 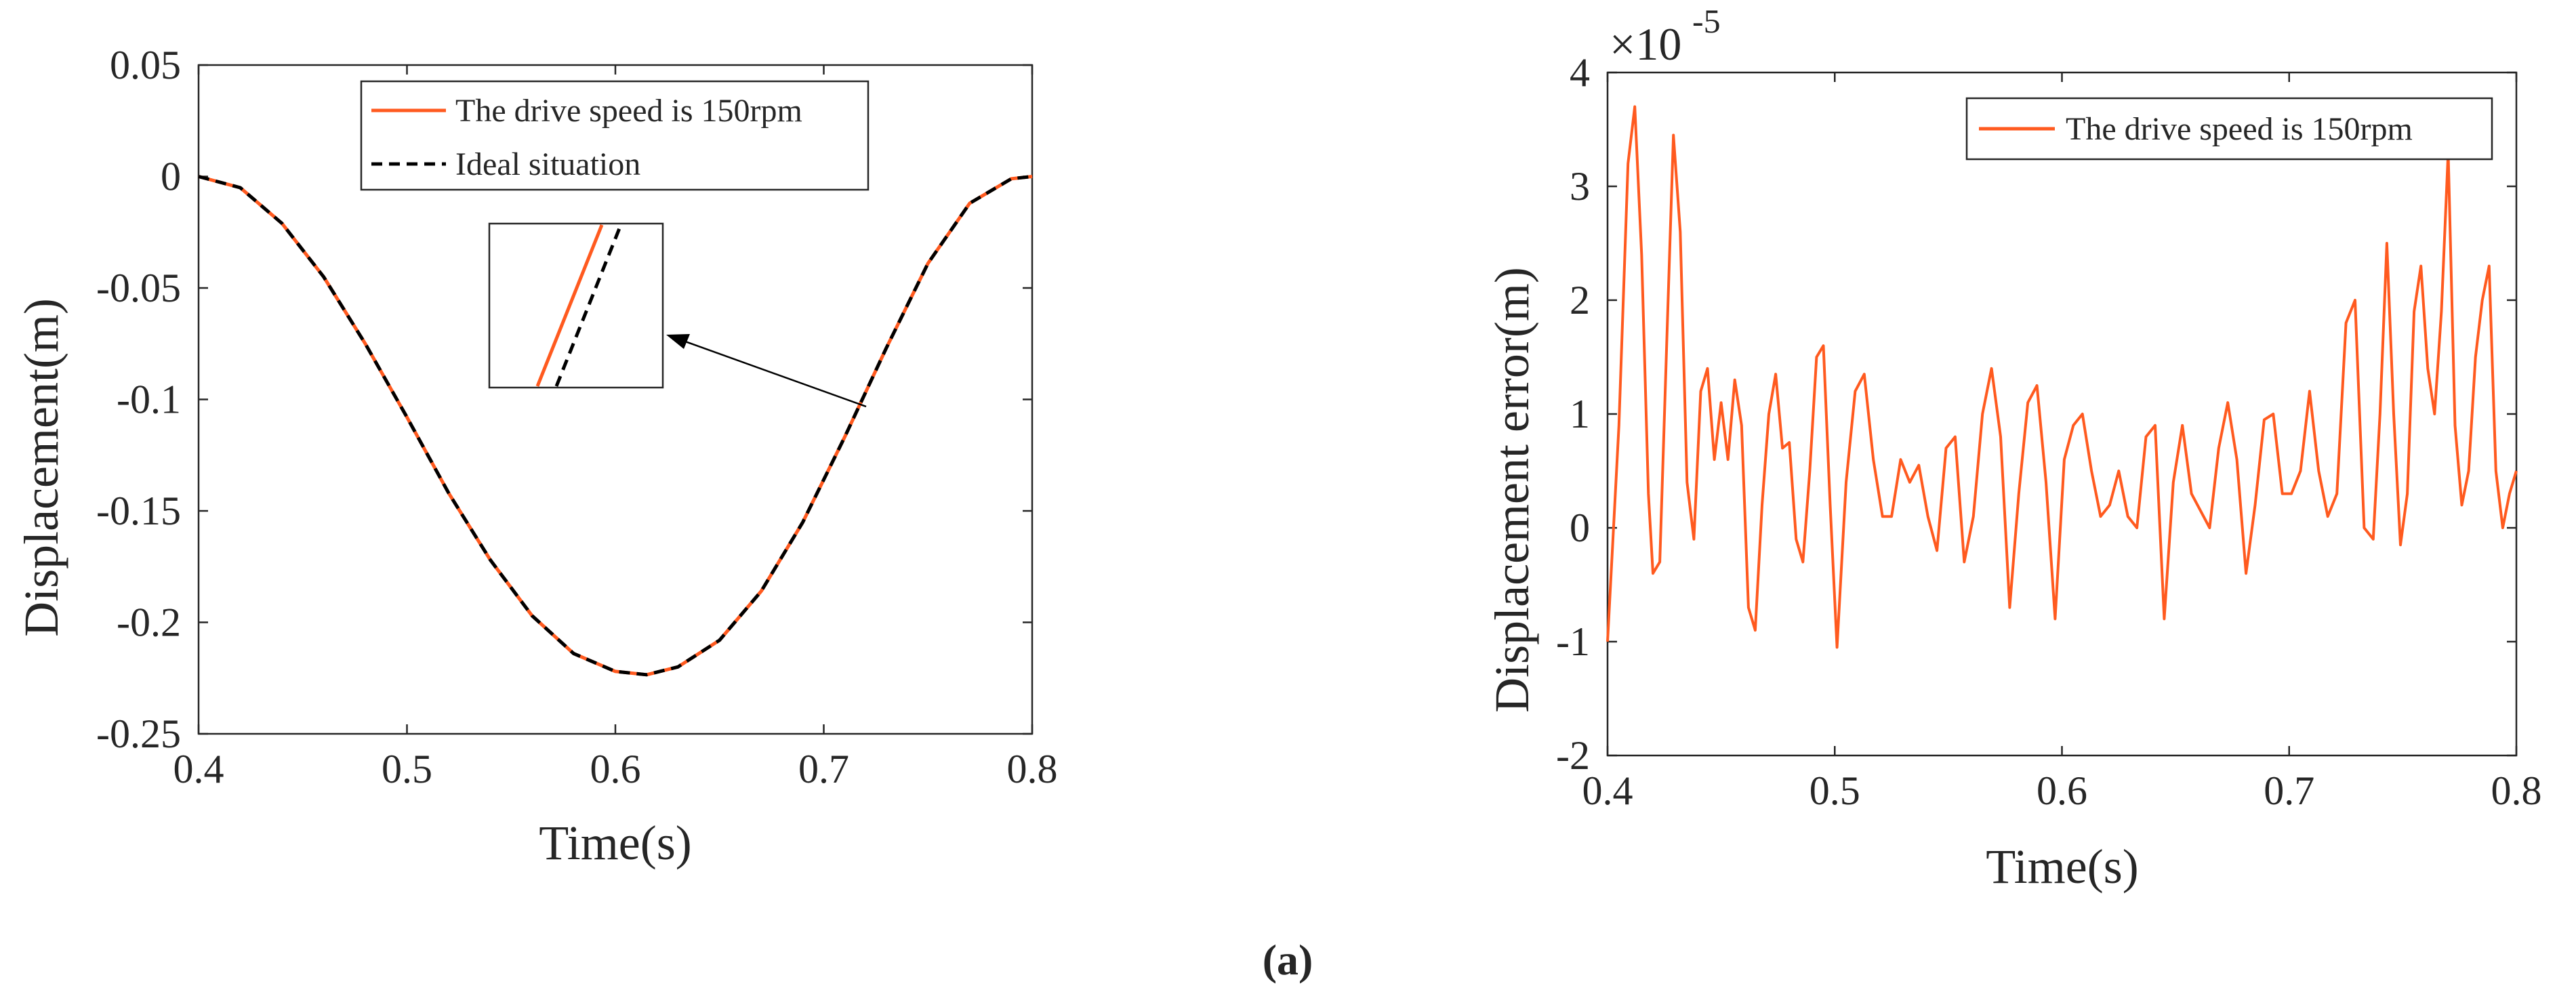 What do you see at coordinates (2517, 790) in the screenshot?
I see `error-xtick-label: 0.8` at bounding box center [2517, 790].